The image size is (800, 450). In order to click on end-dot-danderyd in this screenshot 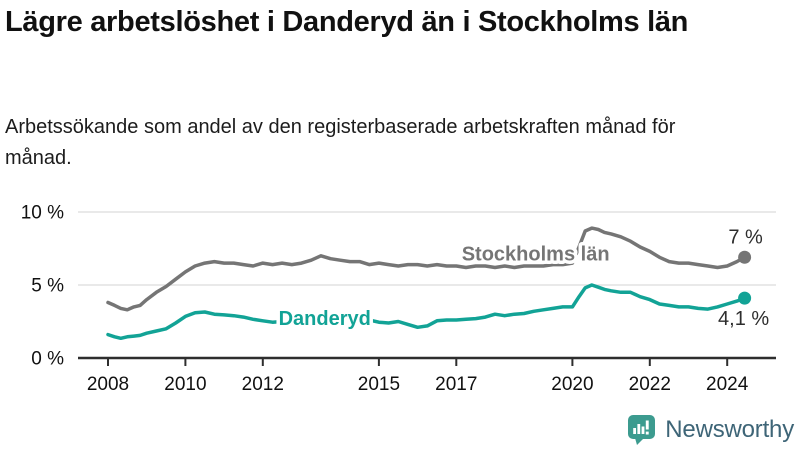, I will do `click(745, 298)`.